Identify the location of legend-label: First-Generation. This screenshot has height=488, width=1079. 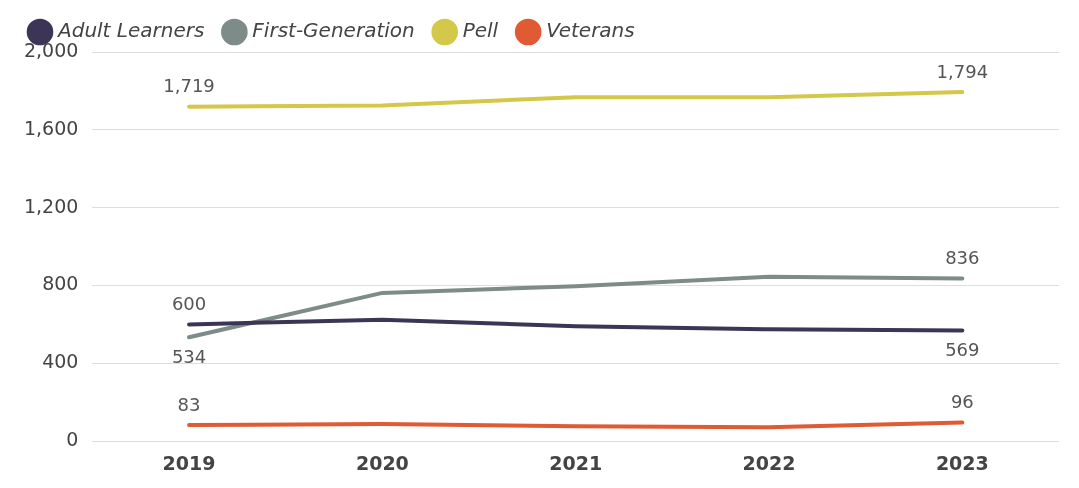
(333, 30).